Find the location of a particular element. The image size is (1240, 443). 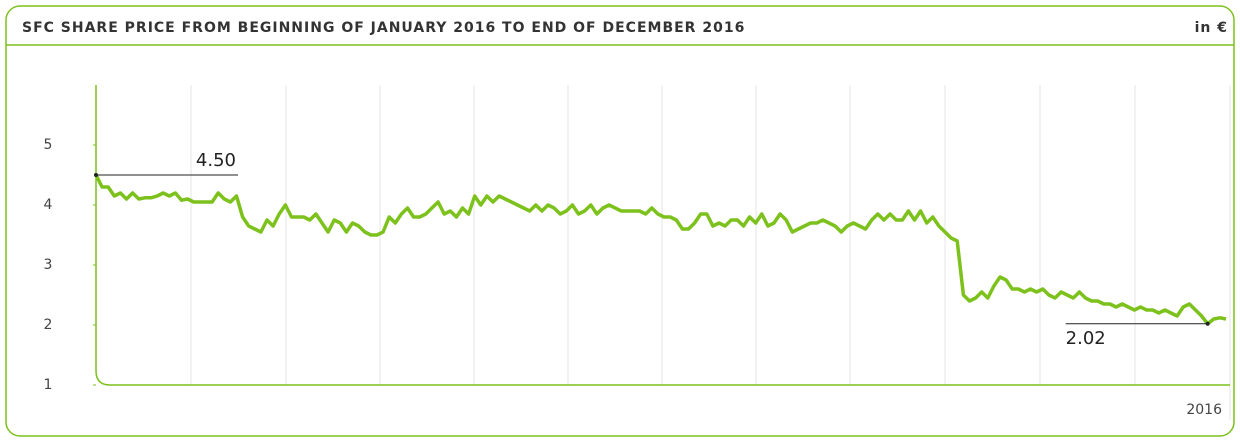

y-tick-label: 5 is located at coordinates (48, 145).